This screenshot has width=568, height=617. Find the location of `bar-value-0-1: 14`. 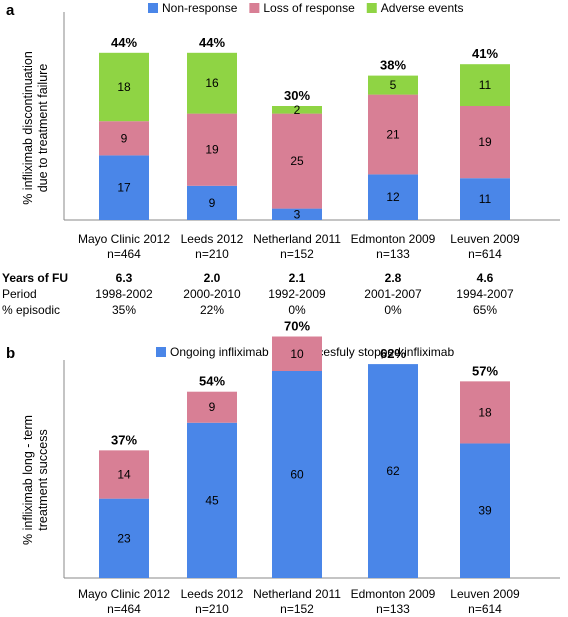

bar-value-0-1: 14 is located at coordinates (124, 475).